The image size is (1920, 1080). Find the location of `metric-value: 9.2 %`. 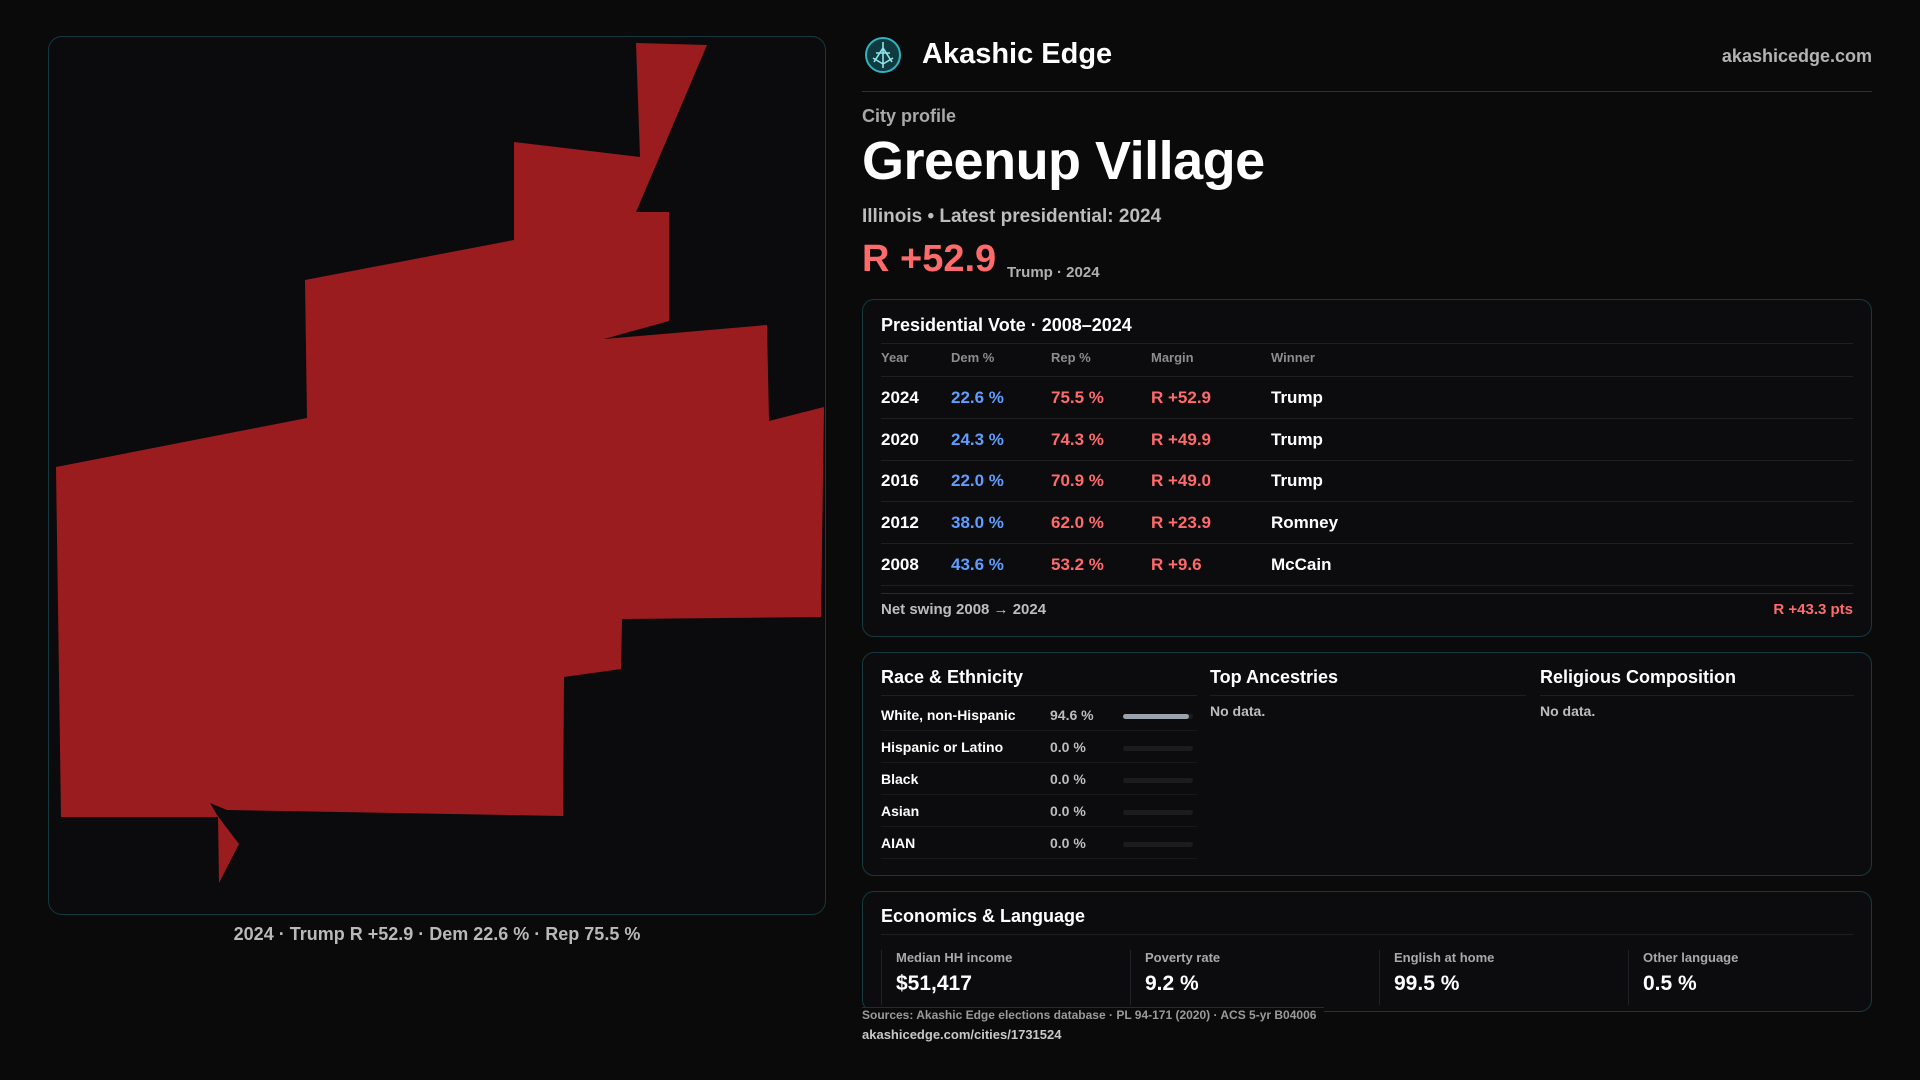

metric-value: 9.2 % is located at coordinates (1172, 983).